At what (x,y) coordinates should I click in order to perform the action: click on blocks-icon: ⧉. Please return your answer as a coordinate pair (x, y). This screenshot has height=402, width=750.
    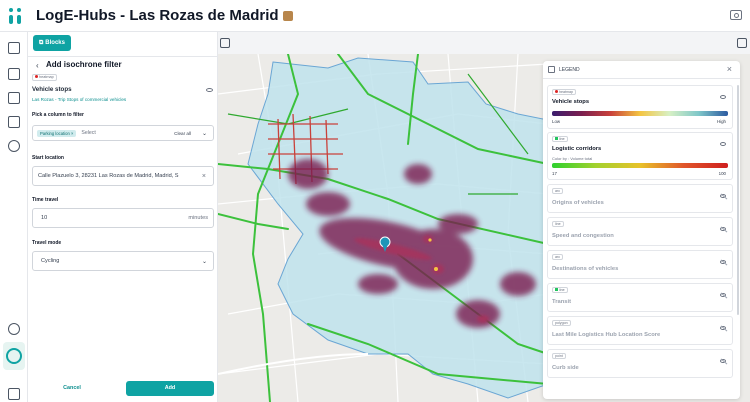
    Looking at the image, I should click on (41, 42).